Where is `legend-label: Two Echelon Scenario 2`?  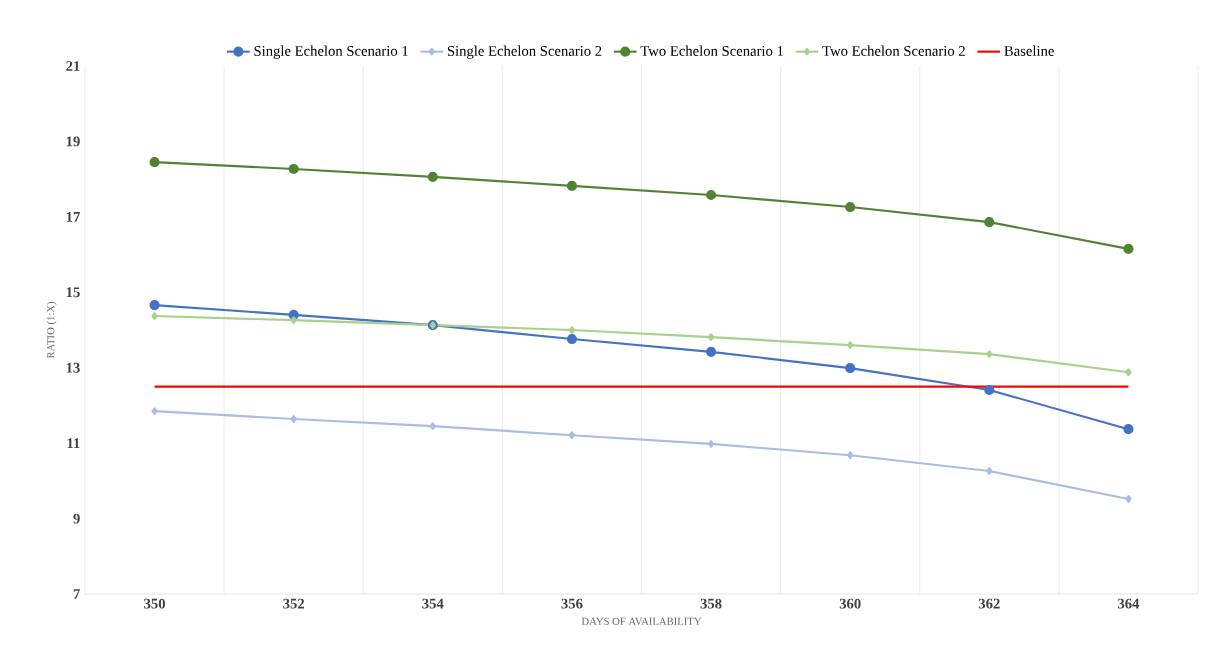
legend-label: Two Echelon Scenario 2 is located at coordinates (893, 50).